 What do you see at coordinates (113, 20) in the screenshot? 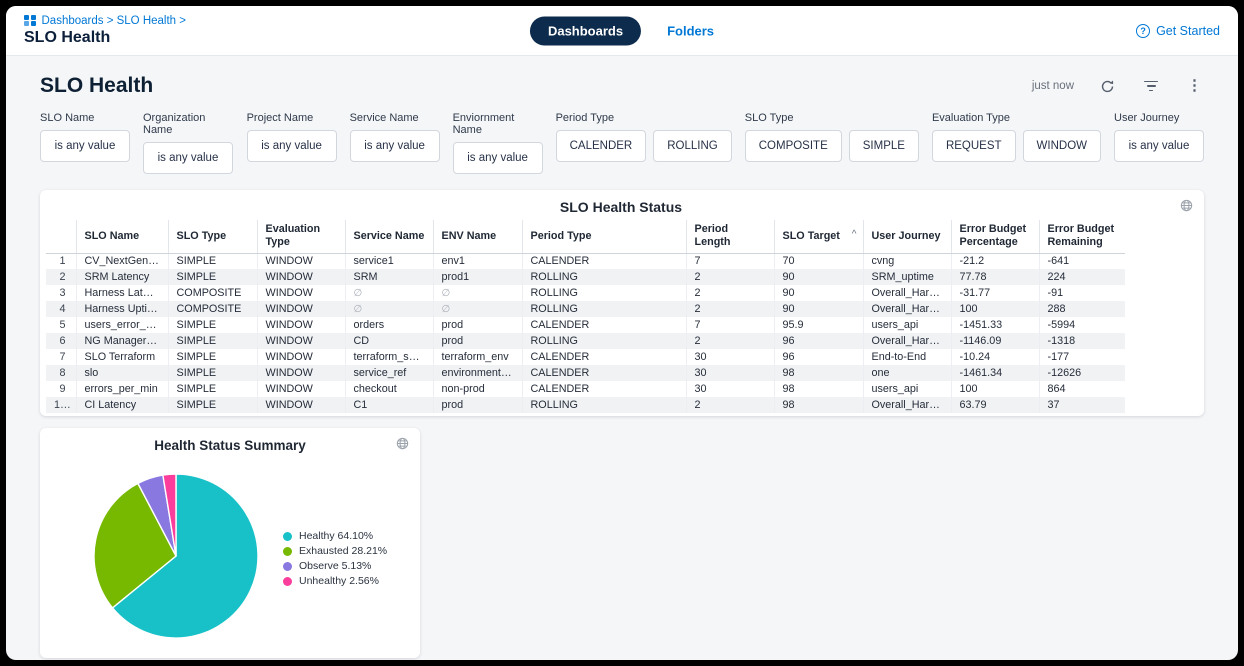
I see `breadcrumb-text: Dashboards > SLO Health >` at bounding box center [113, 20].